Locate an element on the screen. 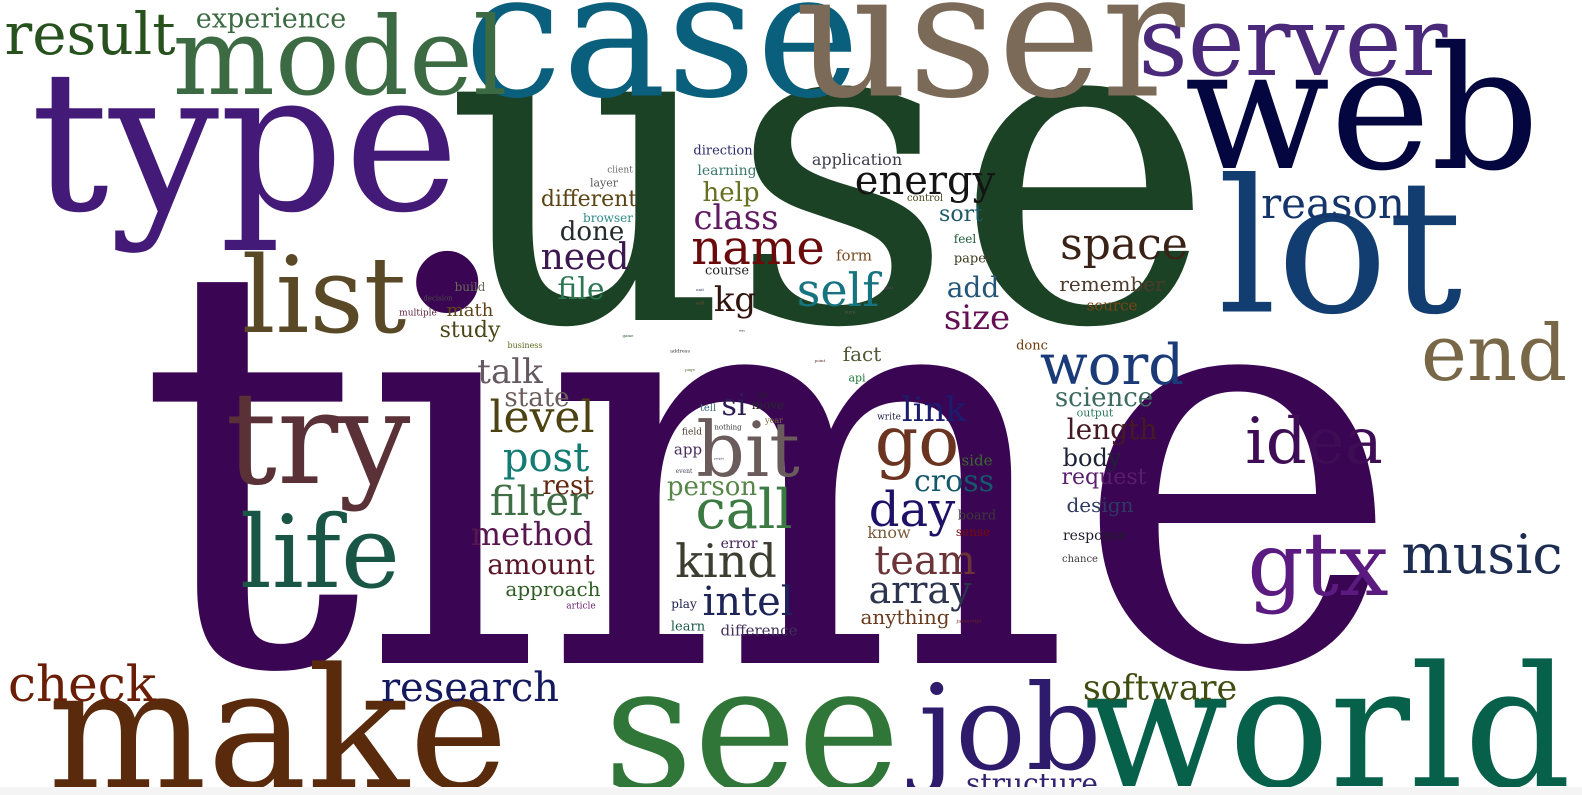 The image size is (1582, 795). word-done: done is located at coordinates (592, 232).